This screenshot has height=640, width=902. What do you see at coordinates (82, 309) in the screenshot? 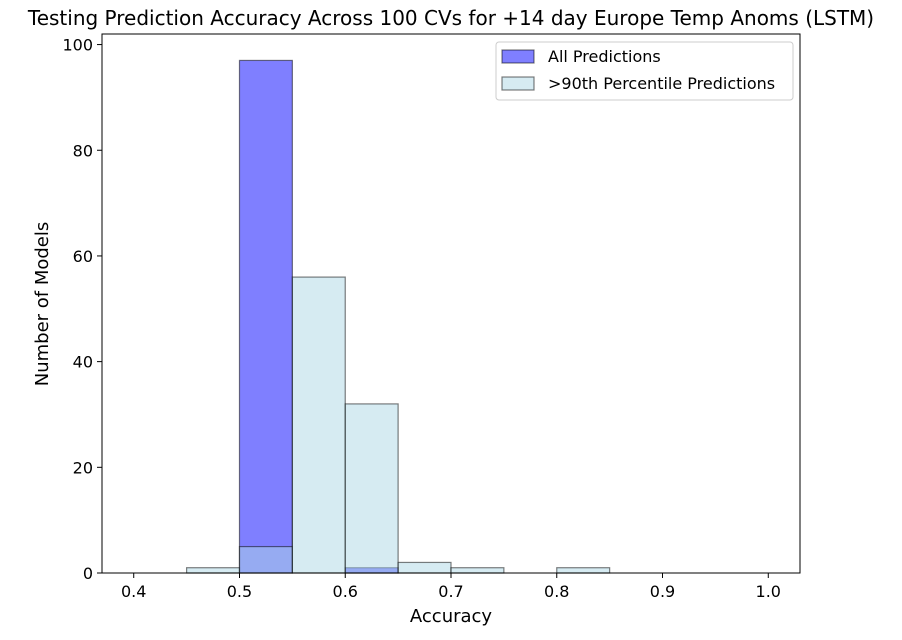
I see `y-axis-ticks: 0 20 40 60 80 100` at bounding box center [82, 309].